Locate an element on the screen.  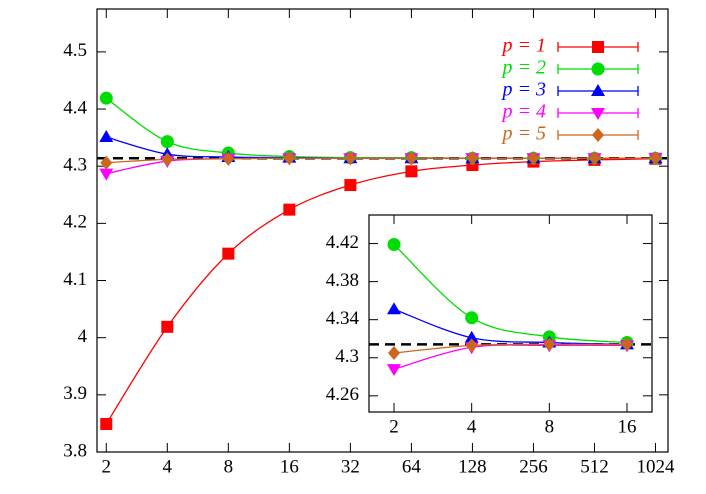
plot-area is located at coordinates (510, 307).